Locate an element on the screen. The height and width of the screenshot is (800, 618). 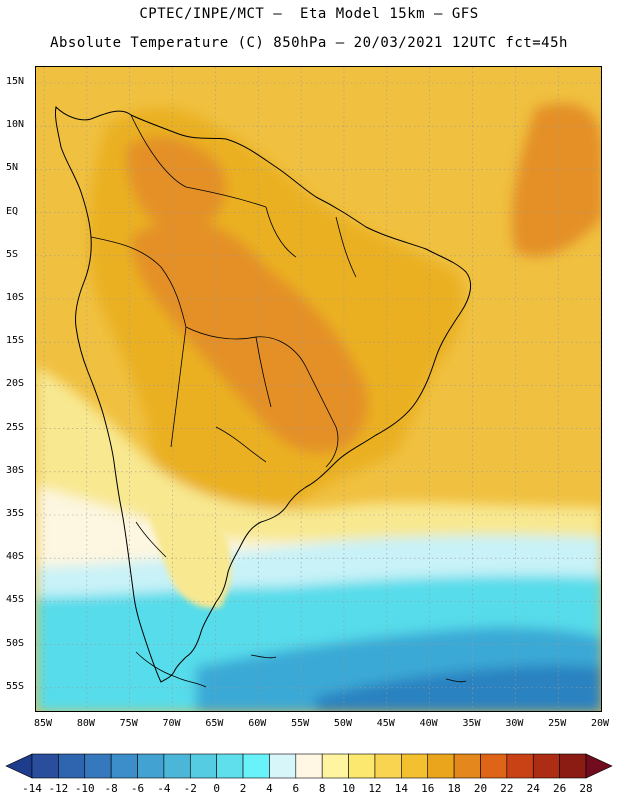
colorbar-tick-label: 6 is located at coordinates (296, 788).